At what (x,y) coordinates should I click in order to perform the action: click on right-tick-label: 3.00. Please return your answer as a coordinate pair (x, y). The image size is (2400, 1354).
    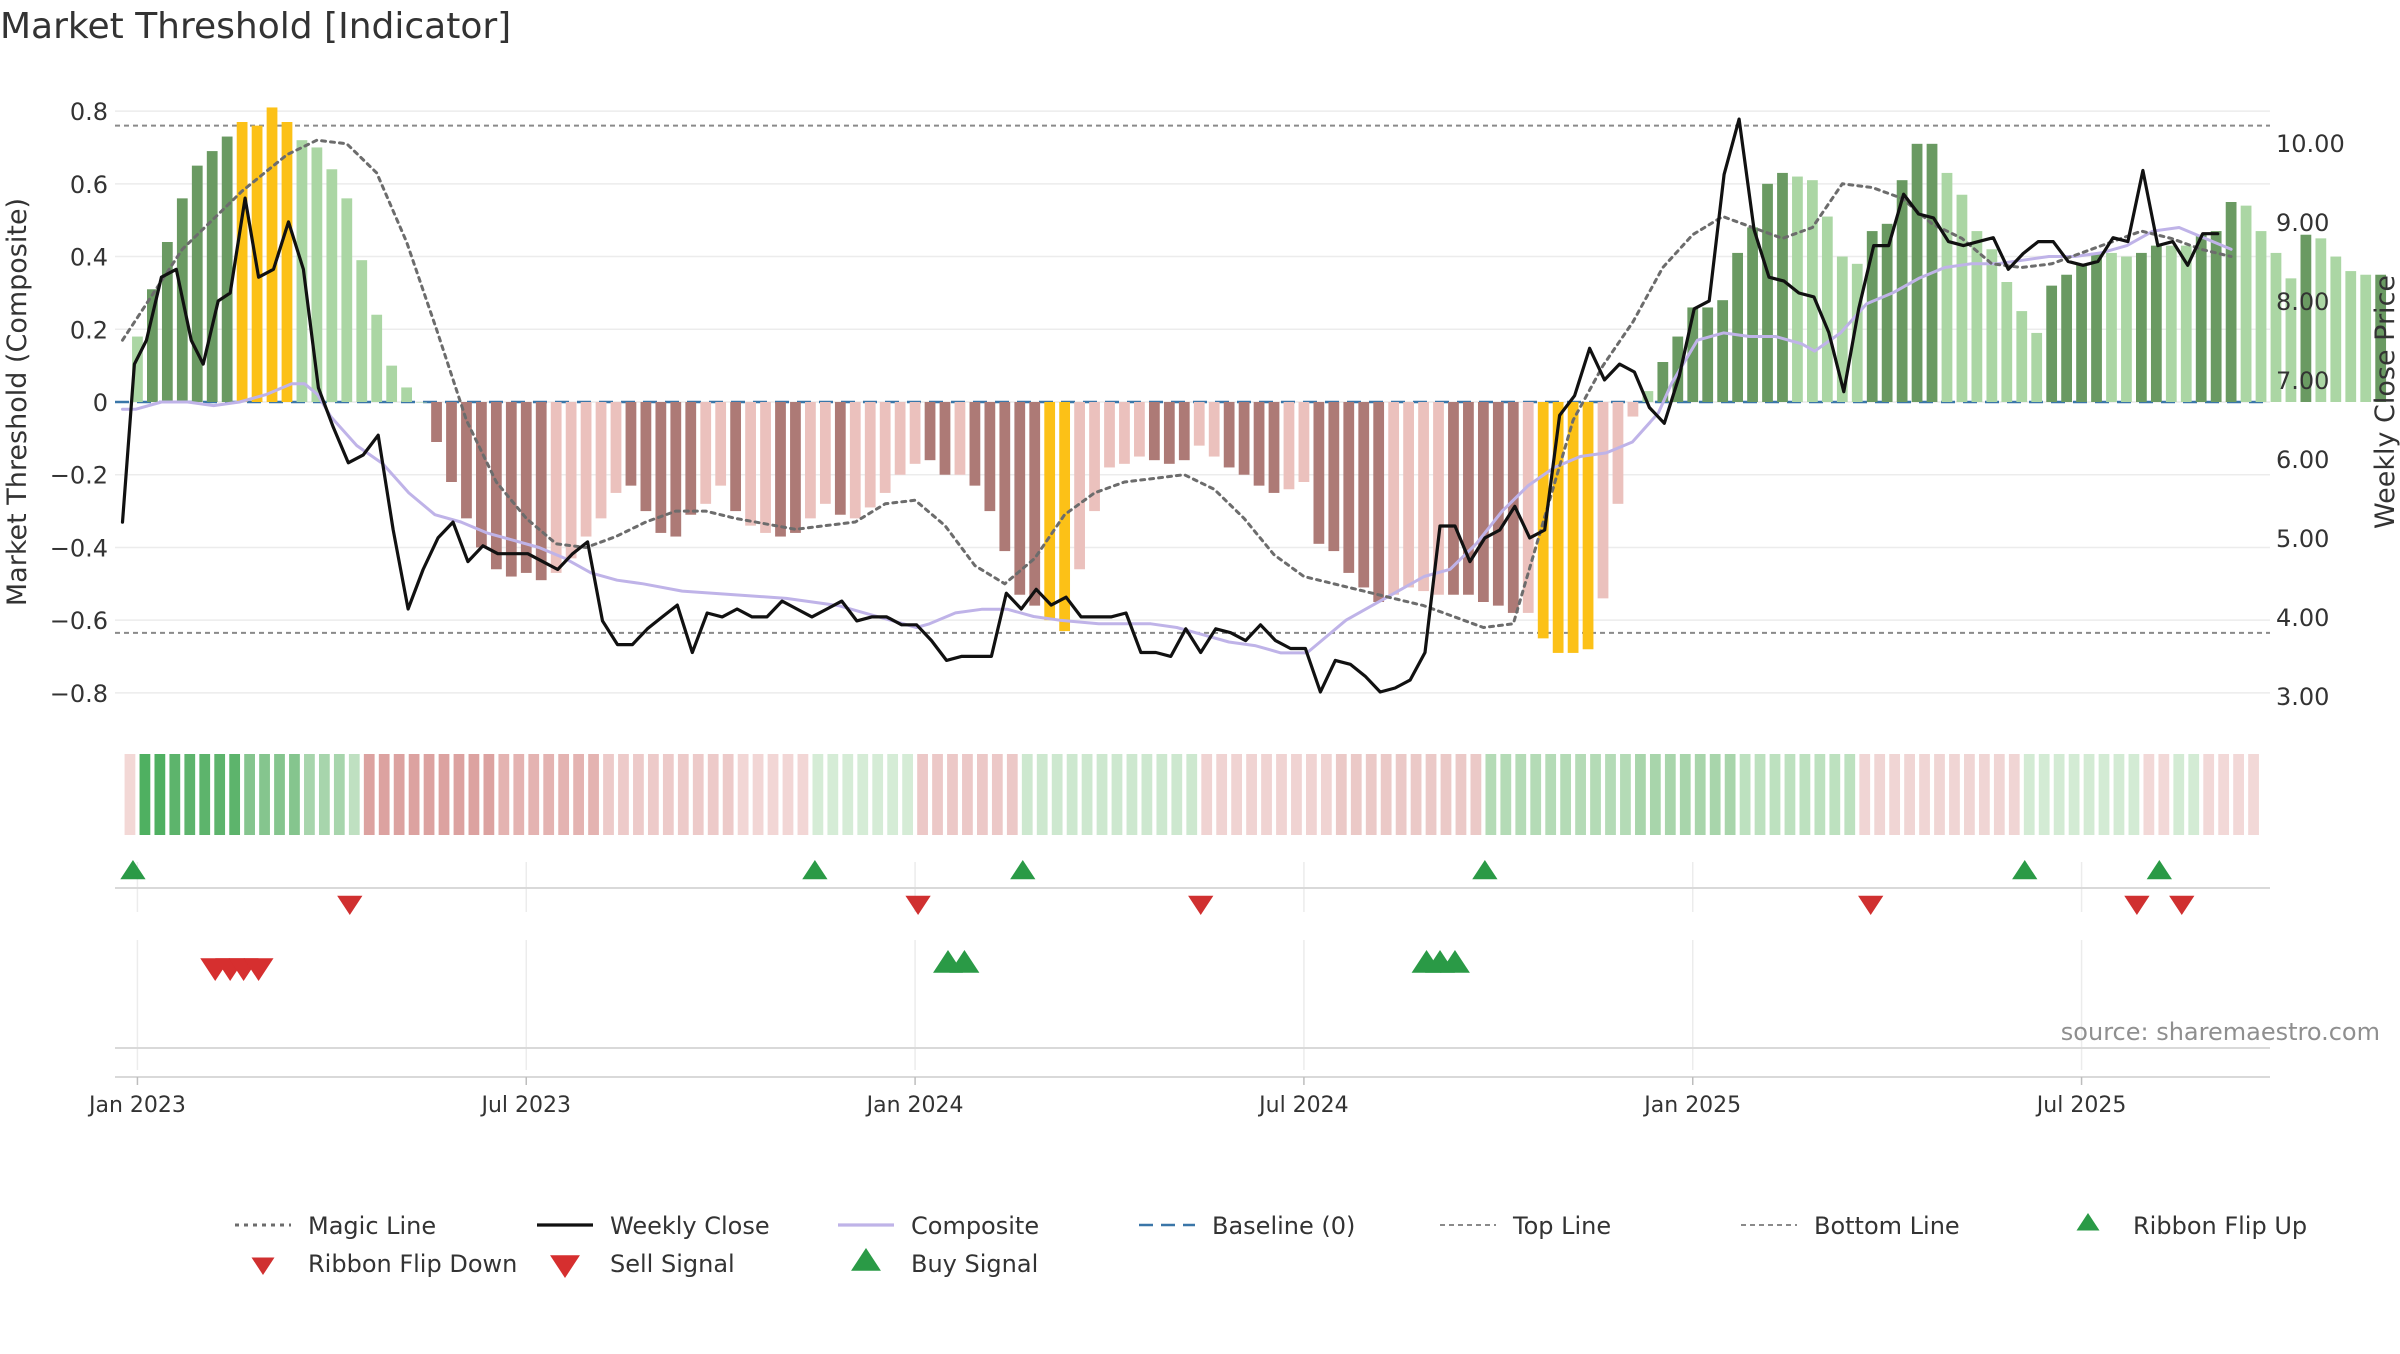
    Looking at the image, I should click on (2302, 697).